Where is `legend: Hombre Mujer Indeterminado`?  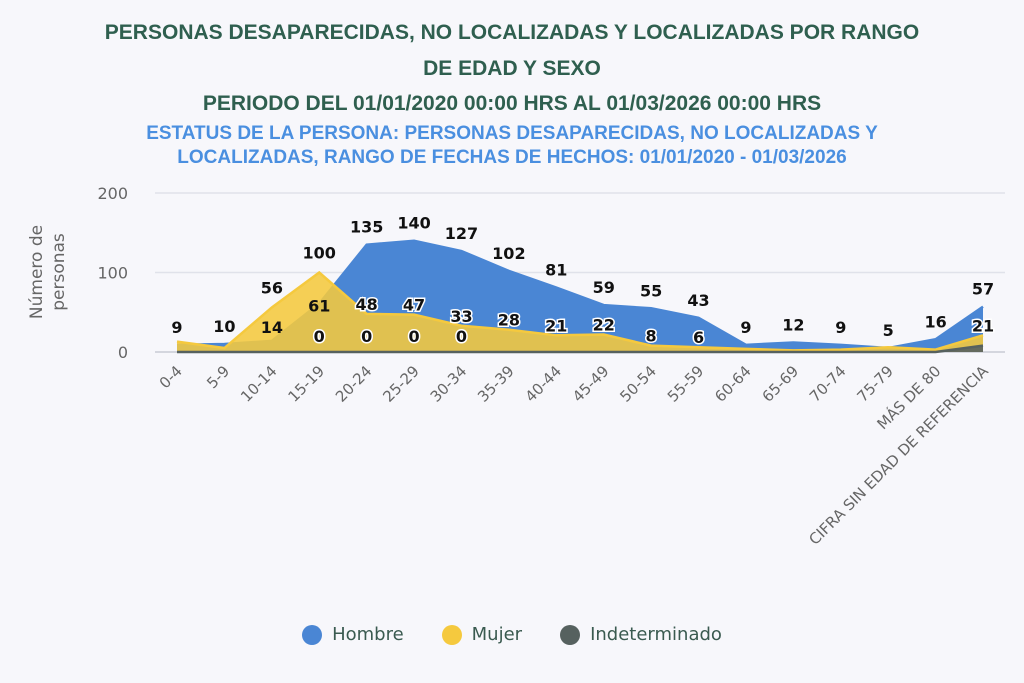
legend: Hombre Mujer Indeterminado is located at coordinates (512, 634).